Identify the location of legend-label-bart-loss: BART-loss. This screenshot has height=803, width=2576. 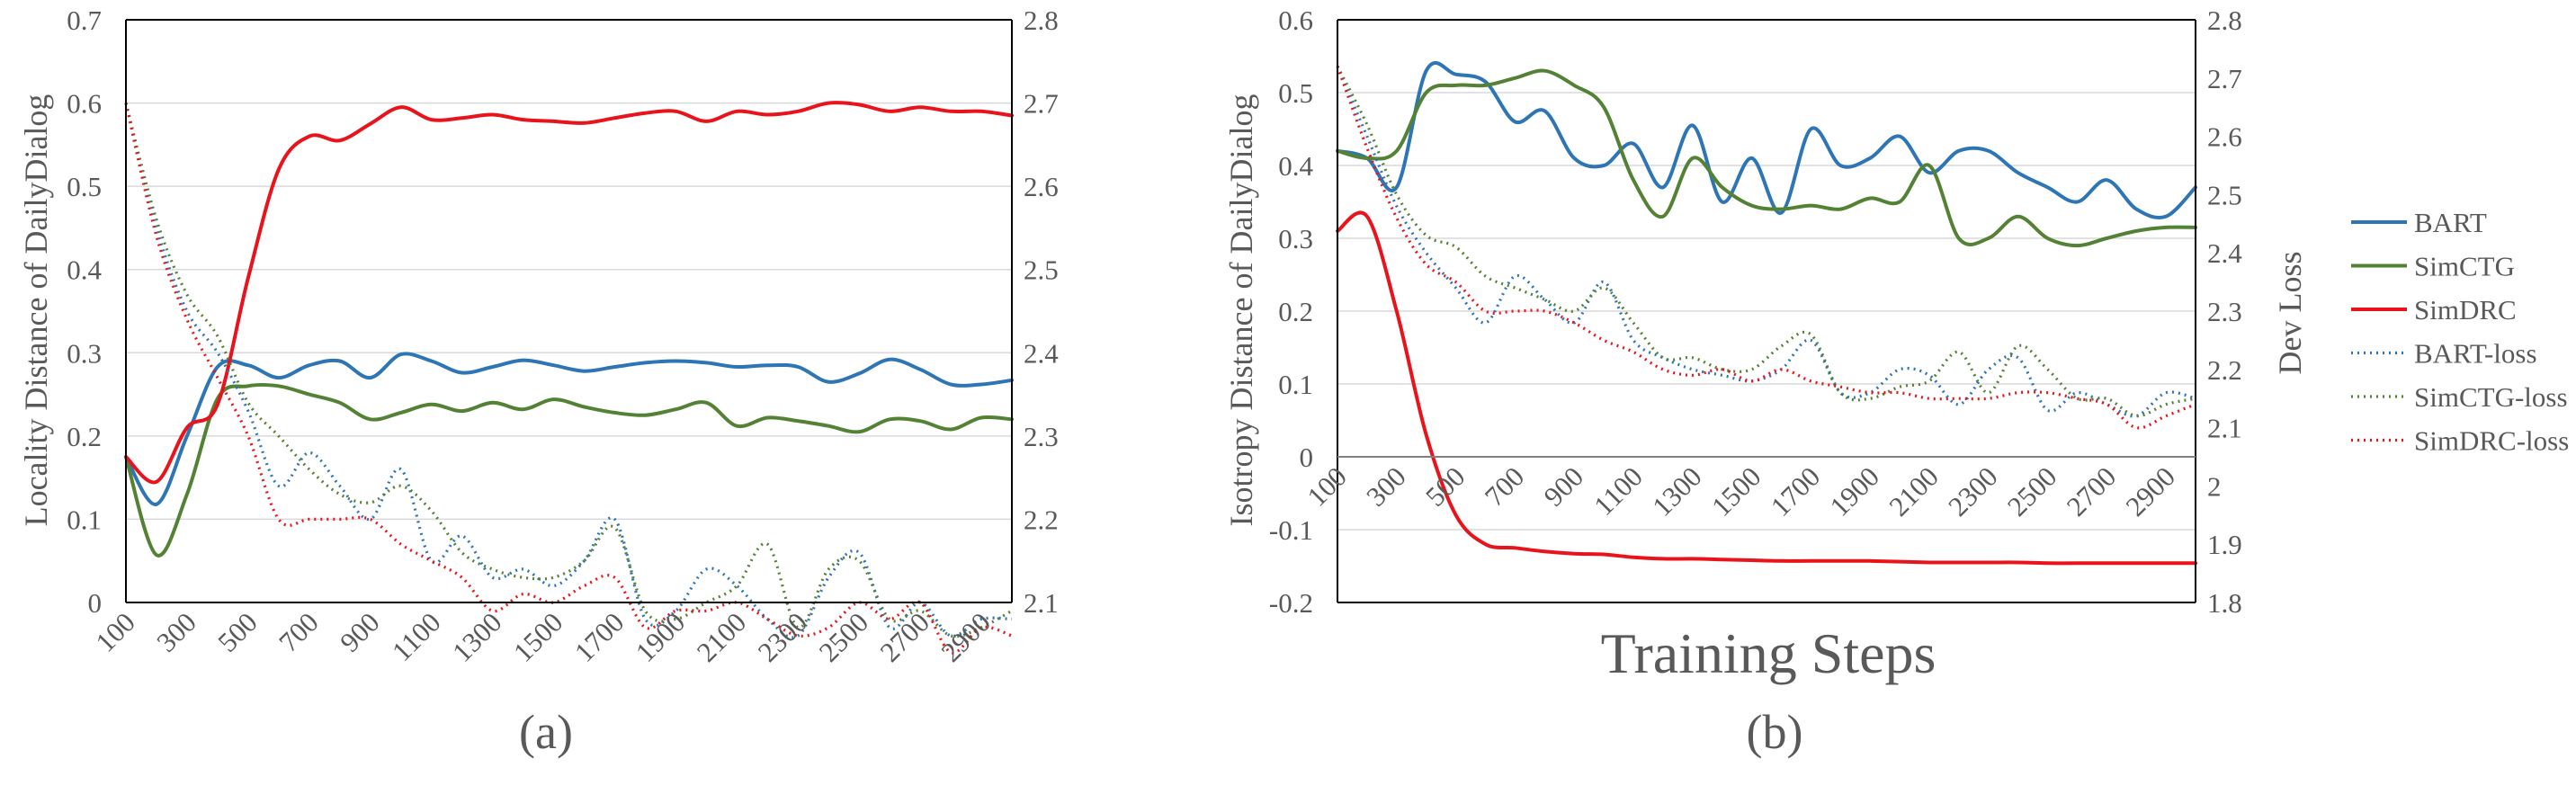
(2475, 354).